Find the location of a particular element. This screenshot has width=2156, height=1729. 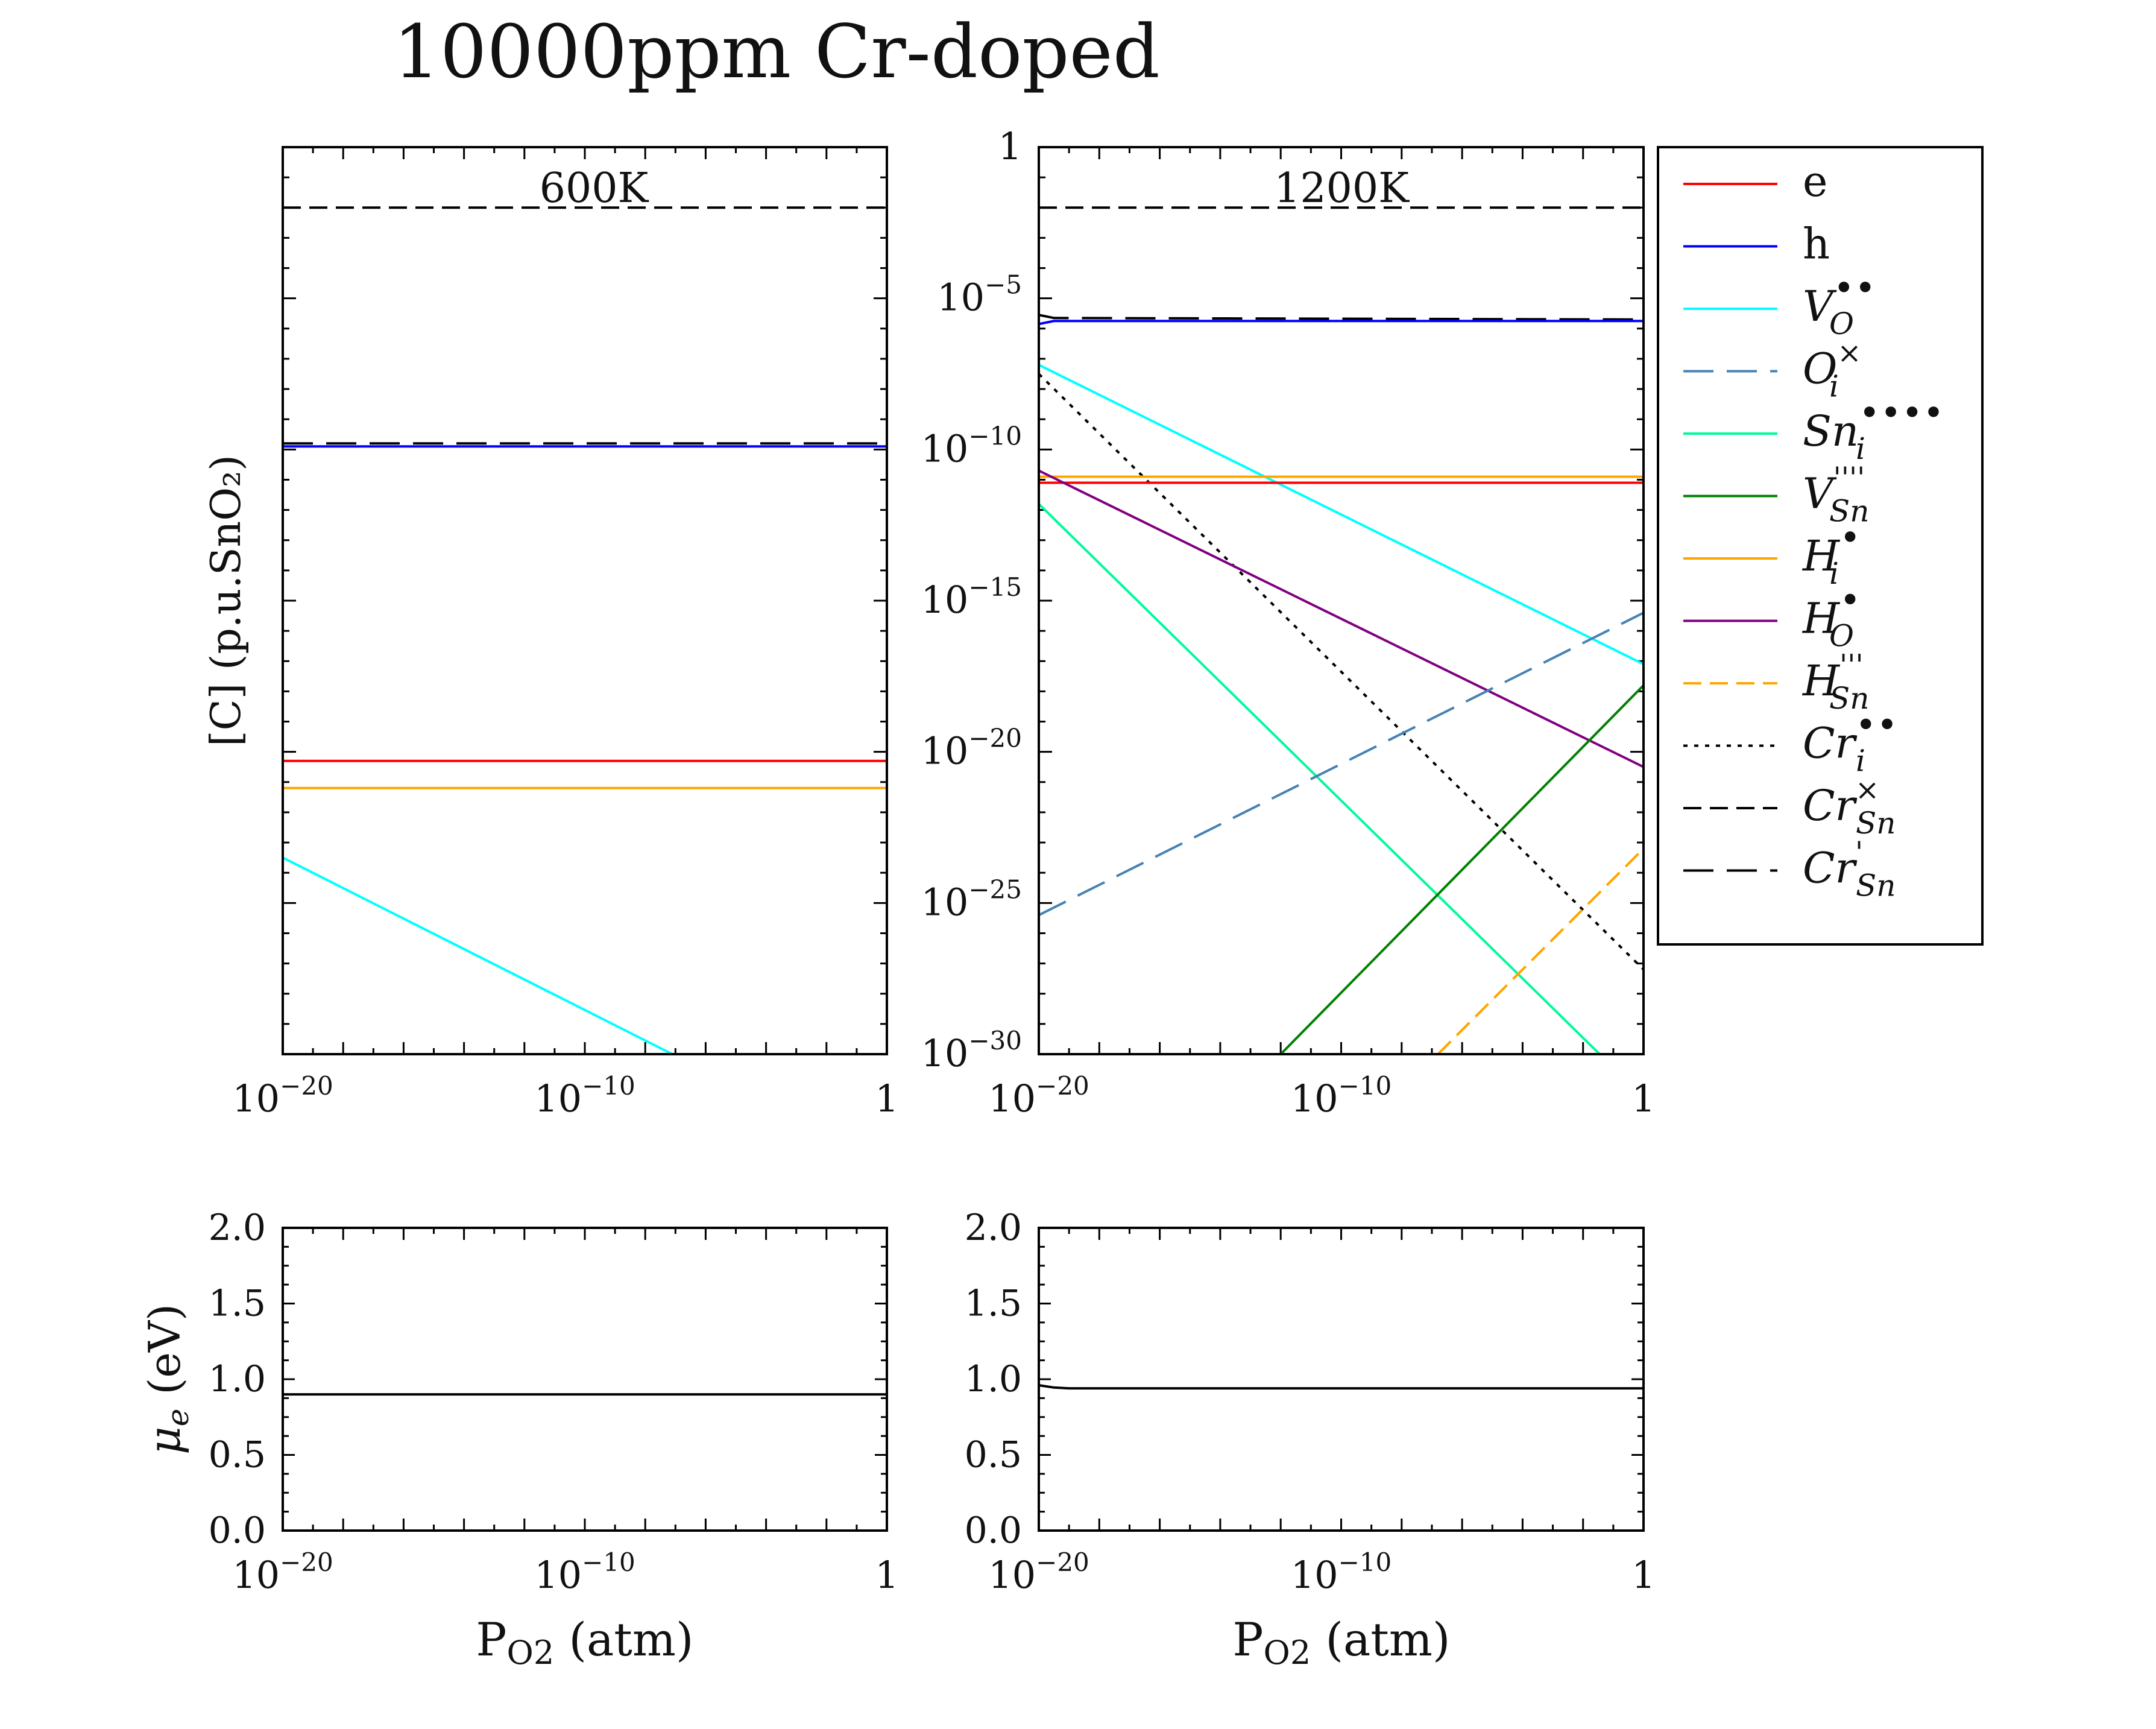

series-mu is located at coordinates (1341, 1387).